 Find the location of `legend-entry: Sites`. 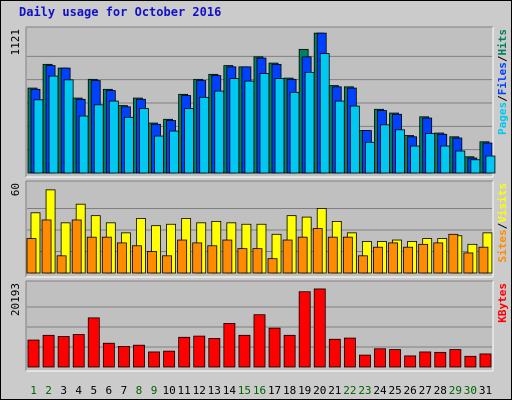

legend-entry: Sites is located at coordinates (502, 245).